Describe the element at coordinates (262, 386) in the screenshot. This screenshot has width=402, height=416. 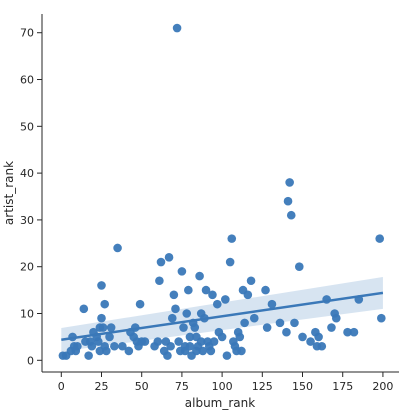
I see `x-tick-label: 125` at that location.